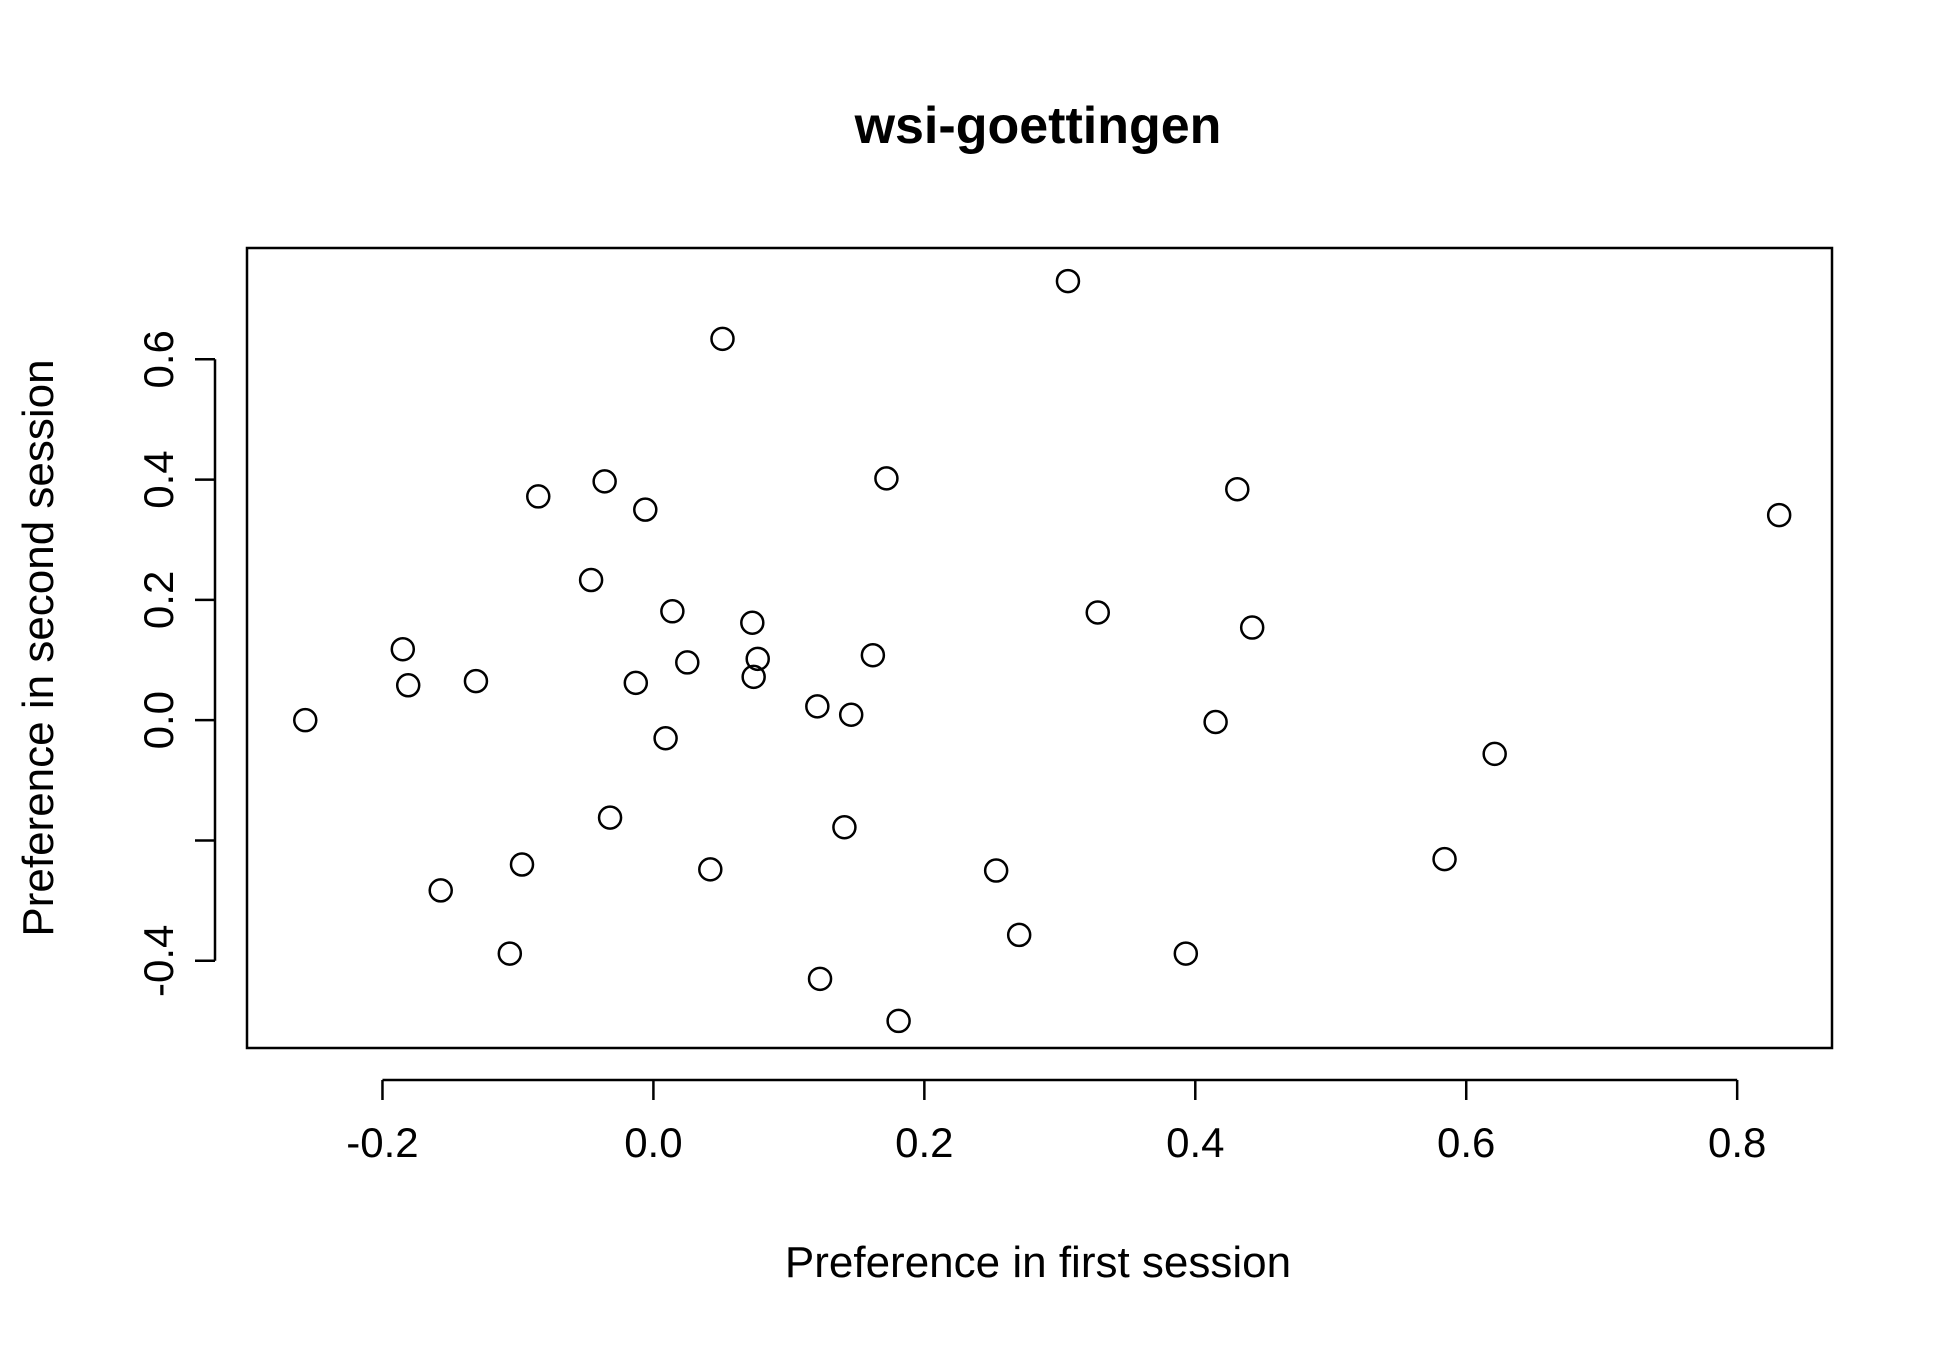  What do you see at coordinates (158, 479) in the screenshot?
I see `y-tick-label: 0.4` at bounding box center [158, 479].